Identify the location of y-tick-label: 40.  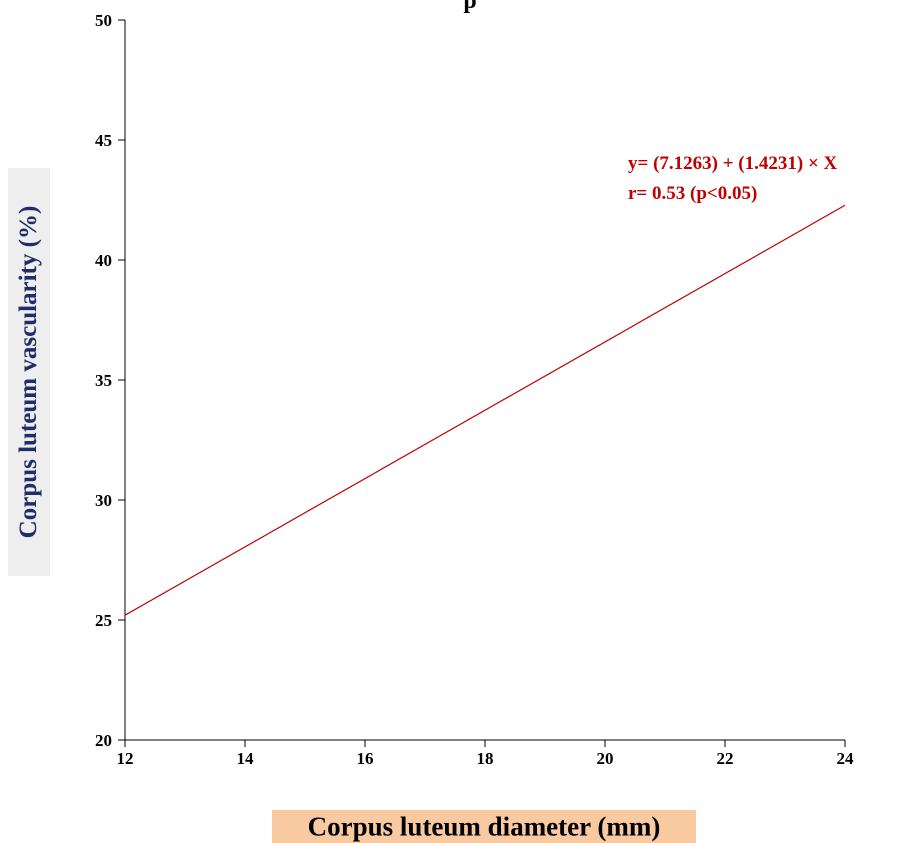
(103, 260).